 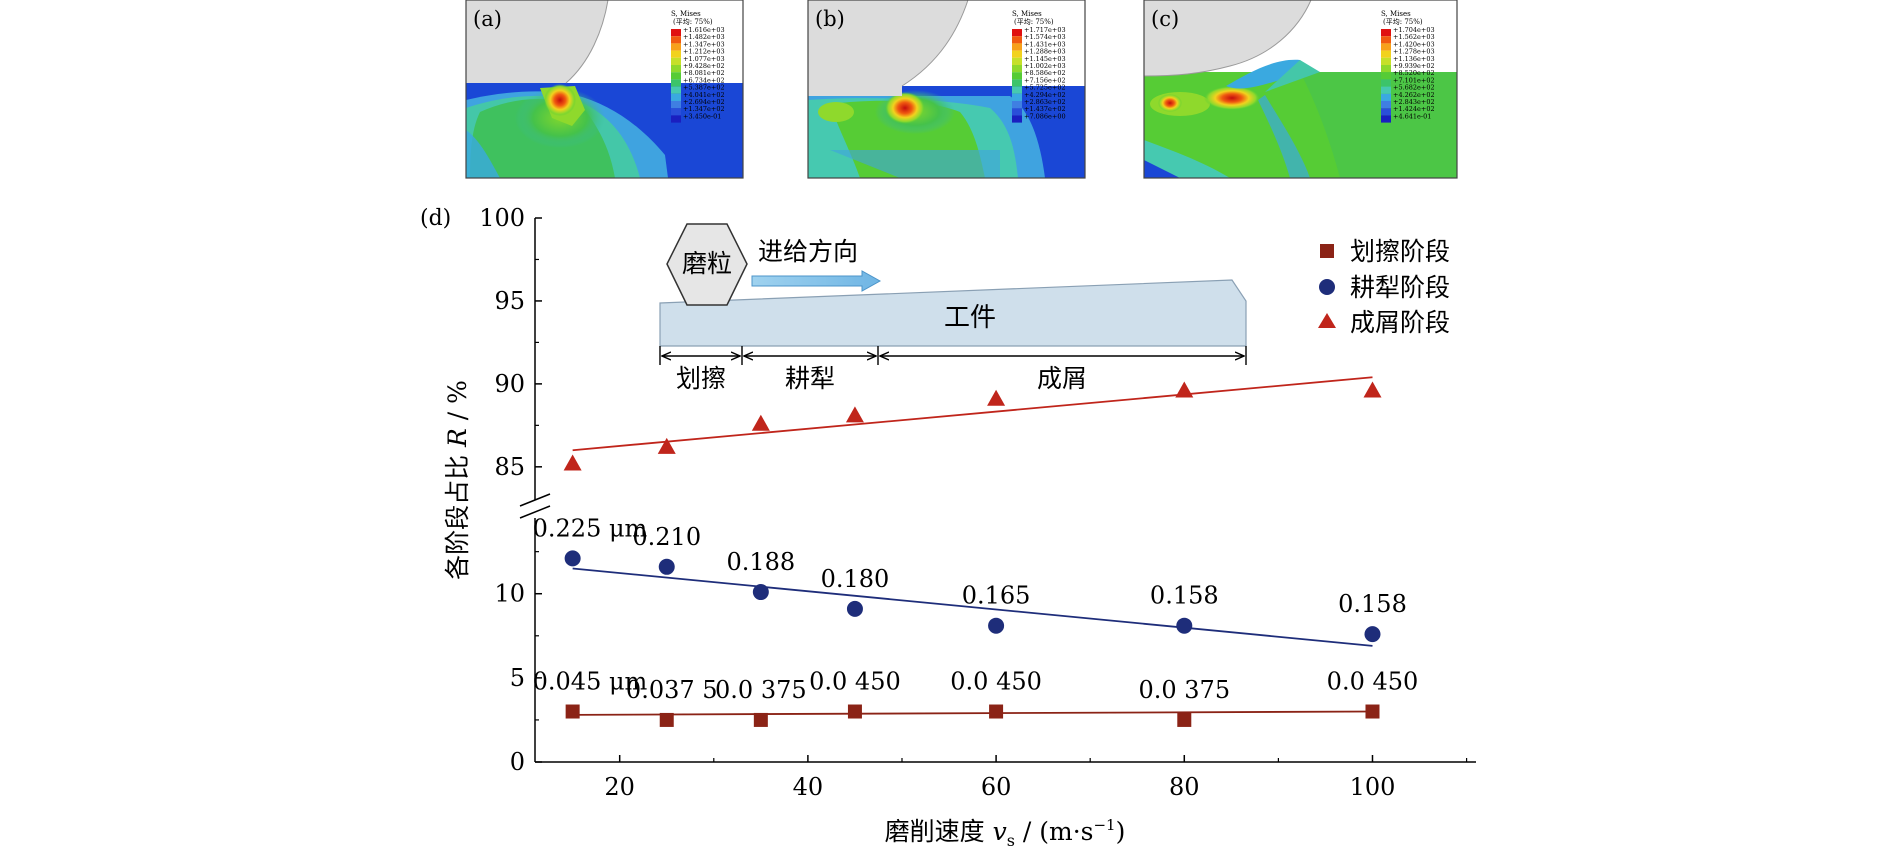 What do you see at coordinates (502, 218) in the screenshot?
I see `y-tick-label: 100` at bounding box center [502, 218].